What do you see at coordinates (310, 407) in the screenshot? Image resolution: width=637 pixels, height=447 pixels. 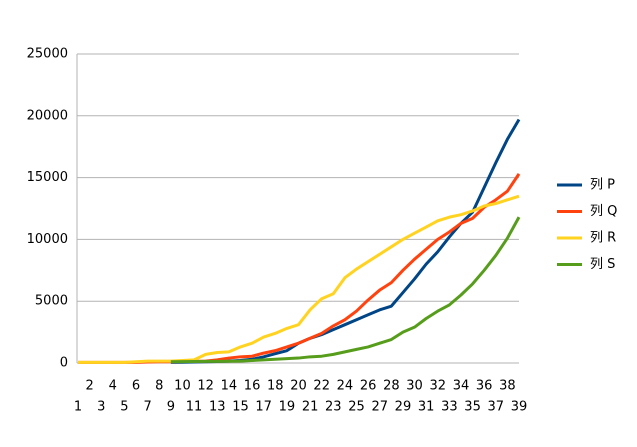 I see `x-tick-label: 21` at bounding box center [310, 407].